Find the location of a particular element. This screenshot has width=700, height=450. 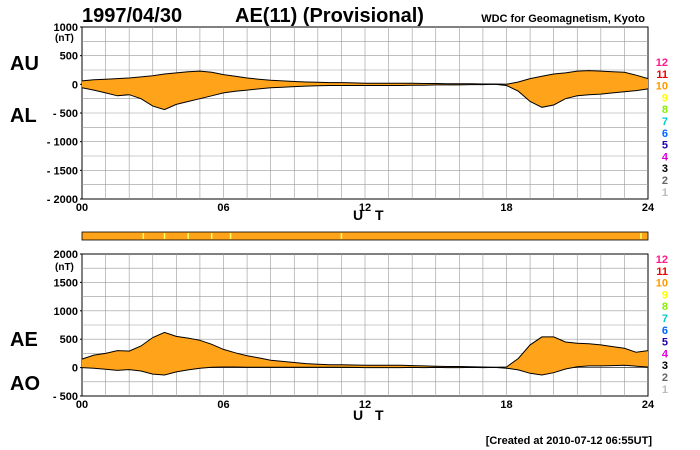

plot-title: AE(11) (Provisional) is located at coordinates (329, 16).